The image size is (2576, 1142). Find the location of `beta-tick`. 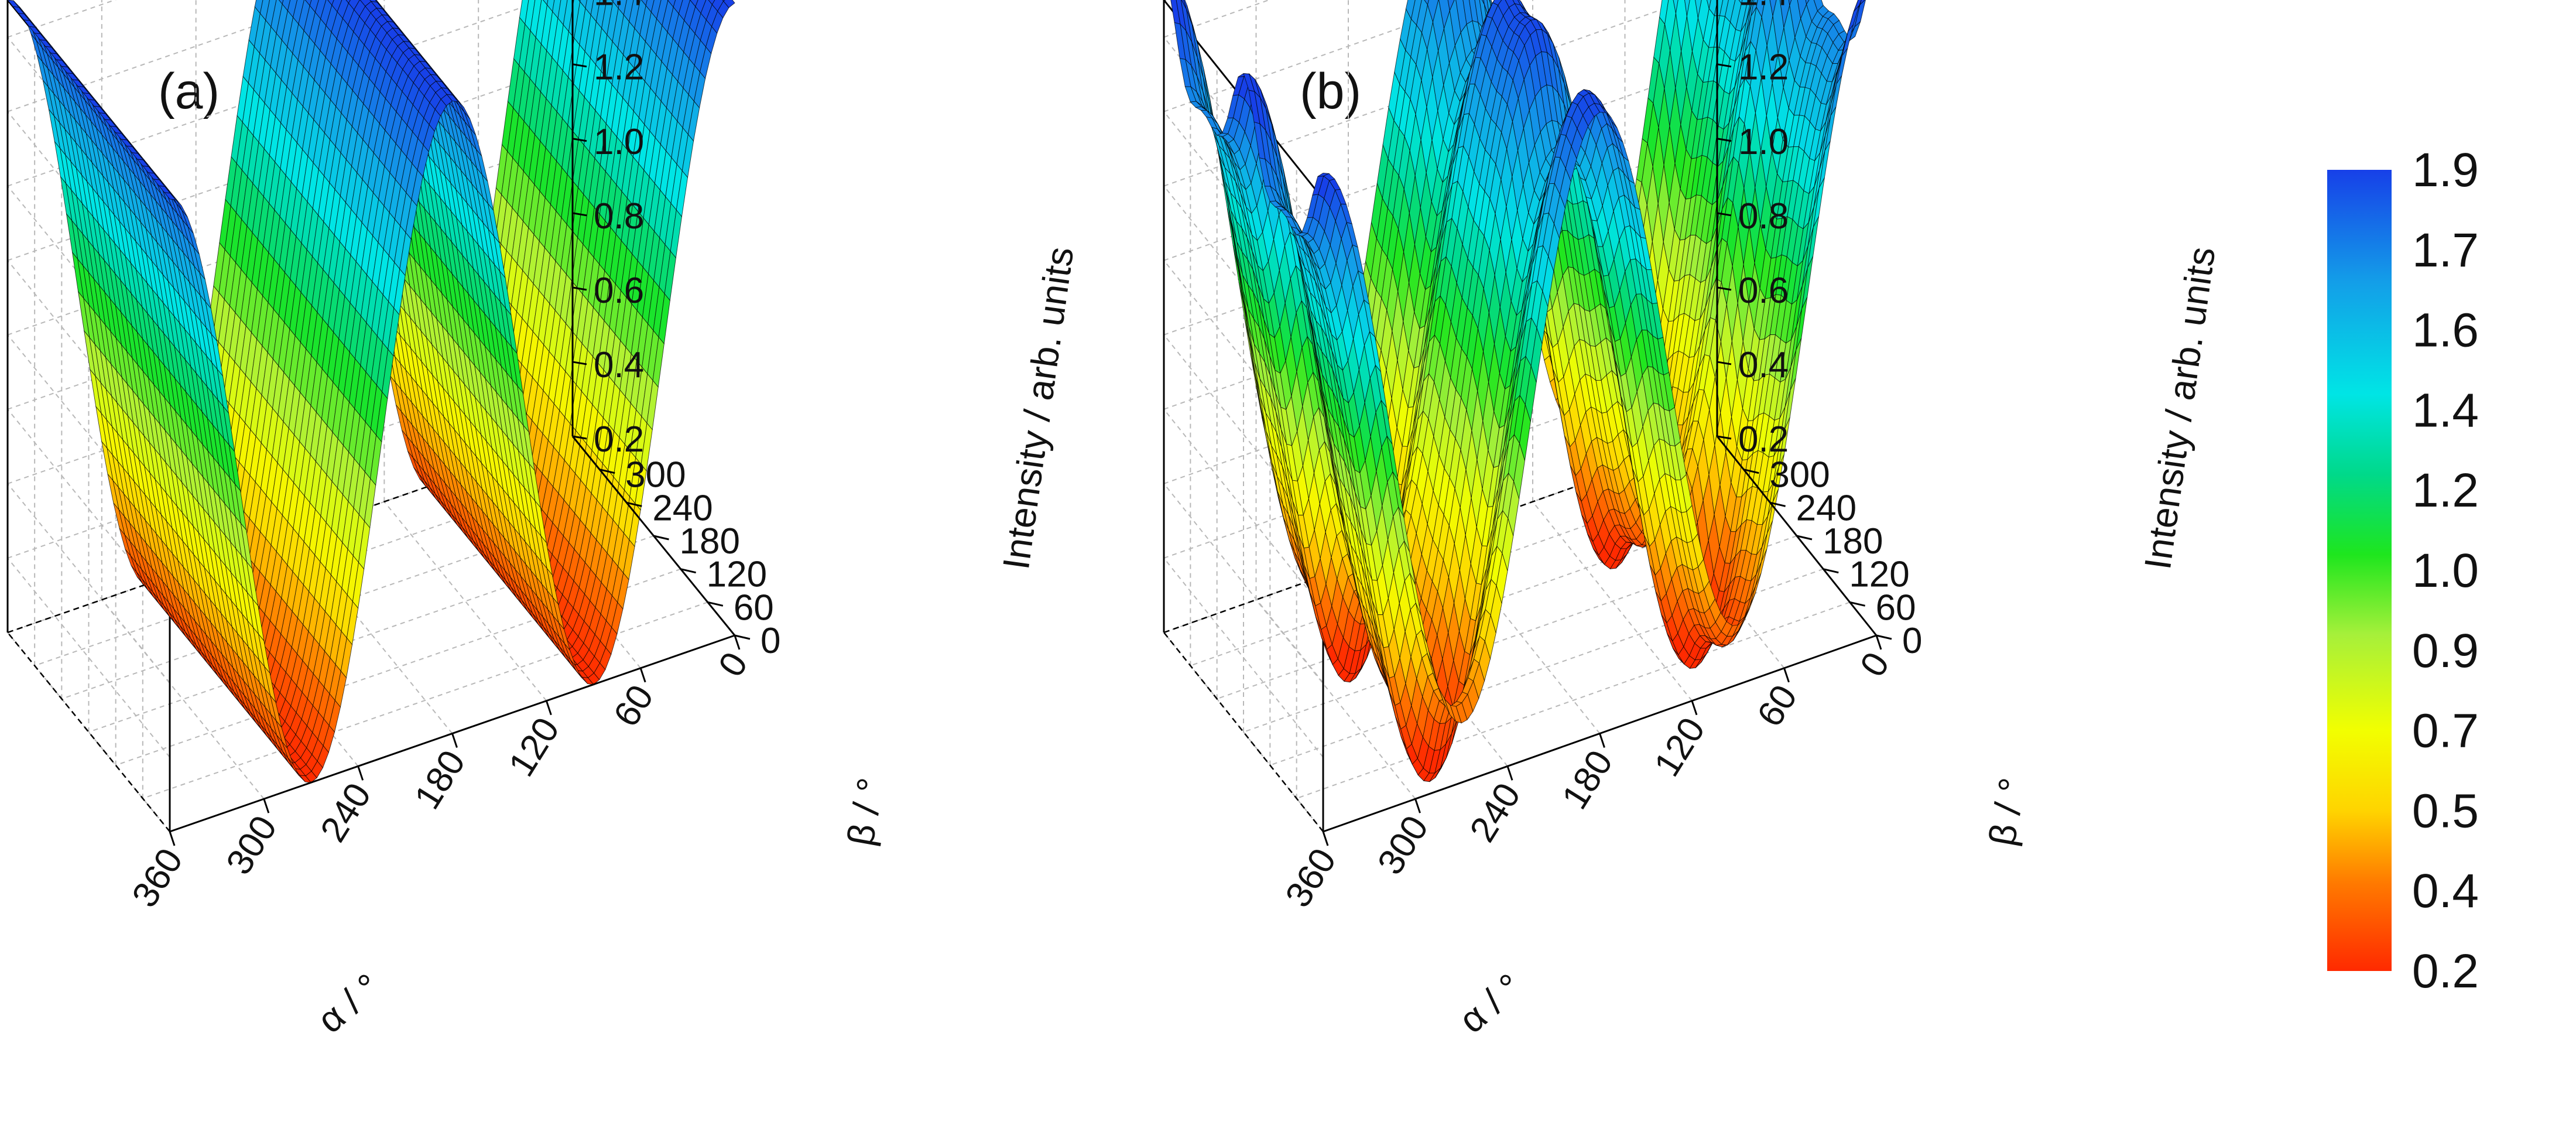

beta-tick is located at coordinates (742, 637).